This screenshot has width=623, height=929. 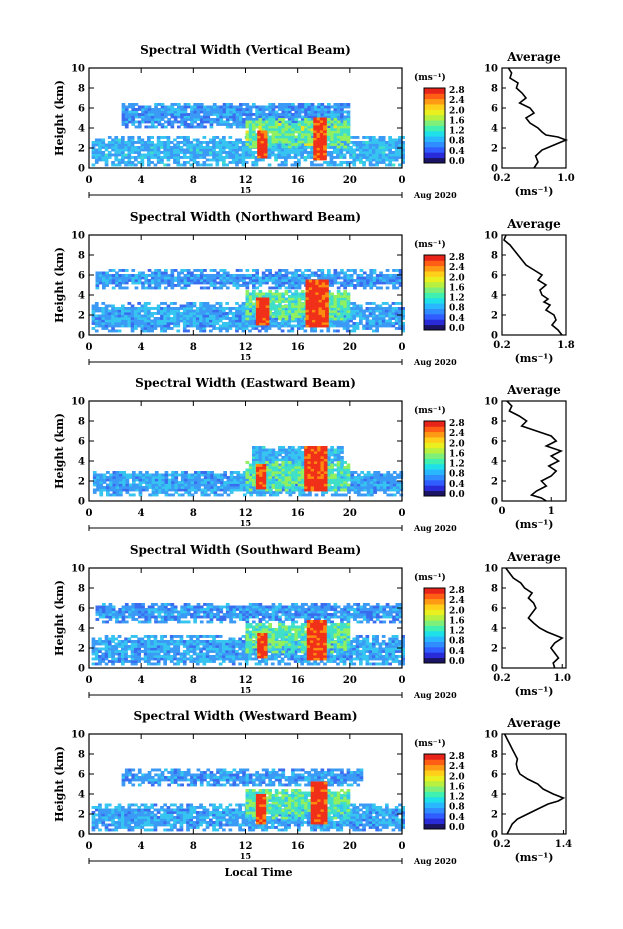 I want to click on day-label: 15, so click(x=245, y=357).